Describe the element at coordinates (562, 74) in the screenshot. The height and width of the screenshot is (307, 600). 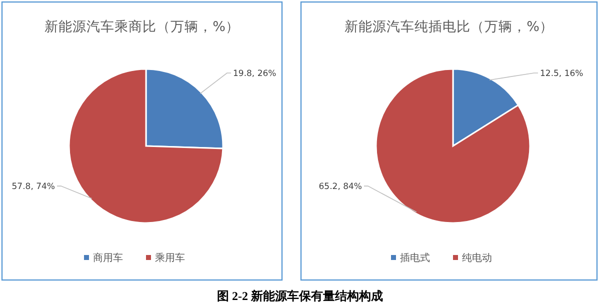
I see `data-label: 12.5, 16%` at that location.